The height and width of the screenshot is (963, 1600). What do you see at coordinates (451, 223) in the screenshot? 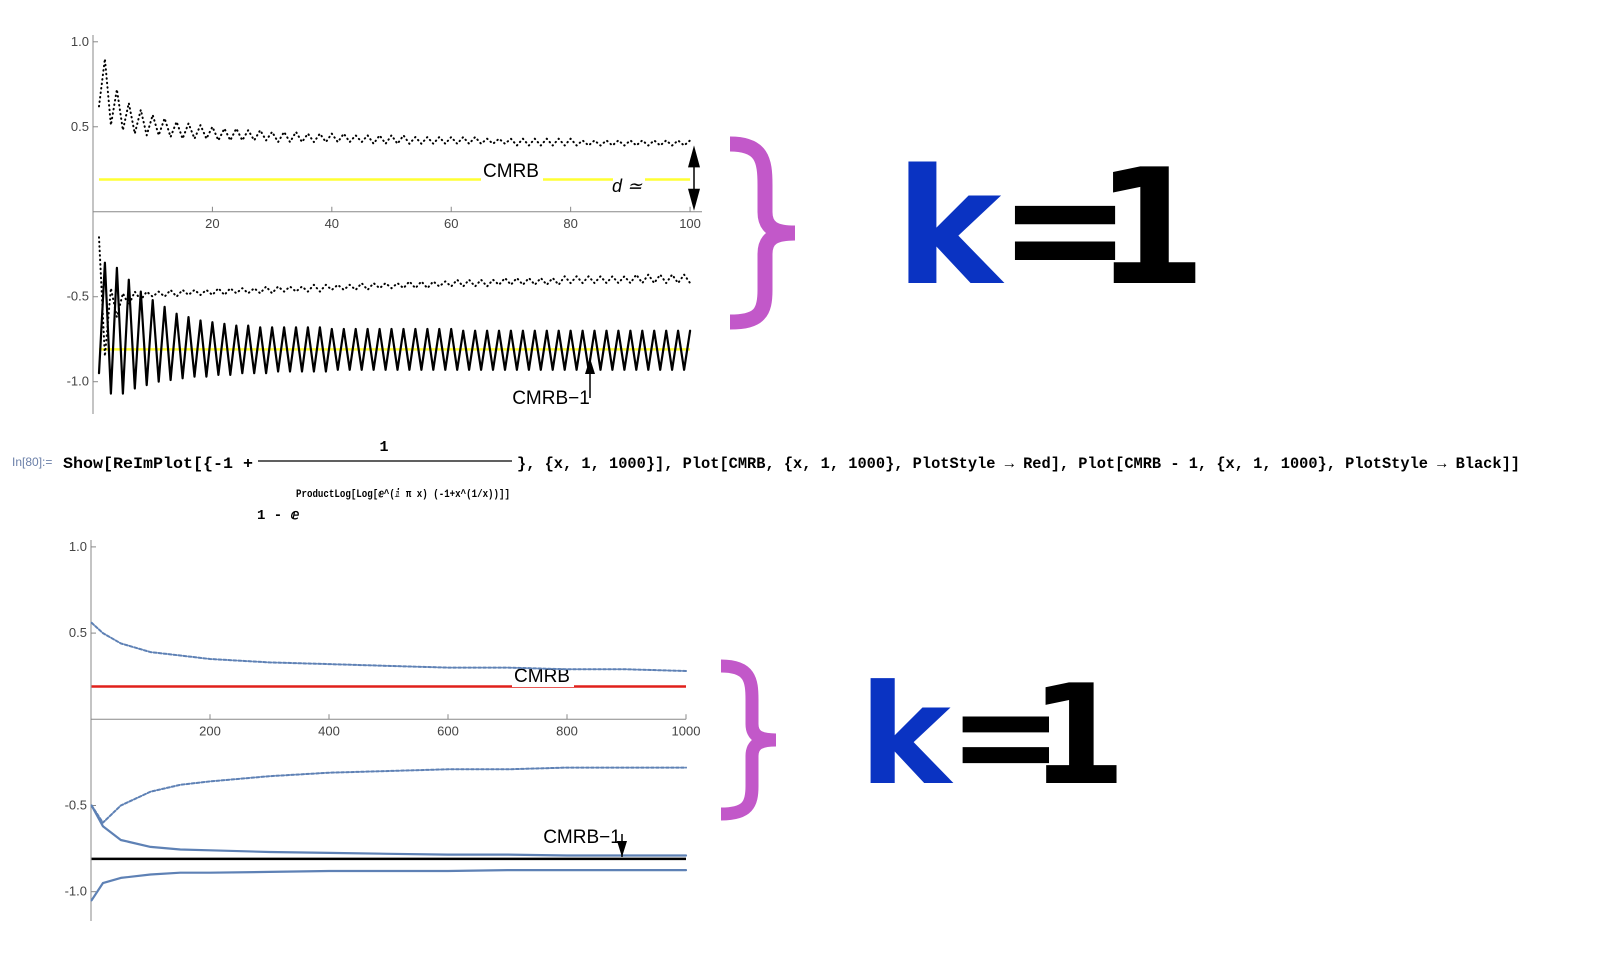
I see `x-tick-label: 60` at bounding box center [451, 223].